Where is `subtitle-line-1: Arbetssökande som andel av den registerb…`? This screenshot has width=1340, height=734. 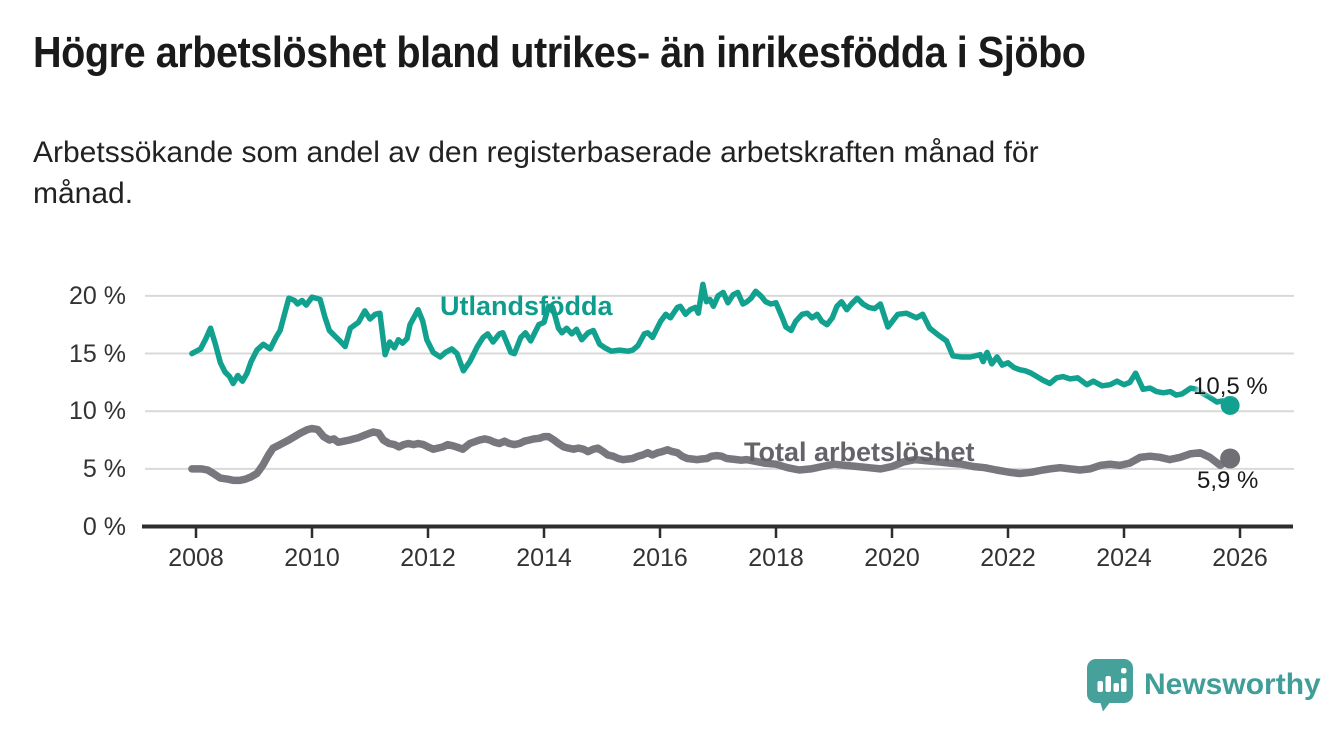
subtitle-line-1: Arbetssökande som andel av den registerb… is located at coordinates (536, 152).